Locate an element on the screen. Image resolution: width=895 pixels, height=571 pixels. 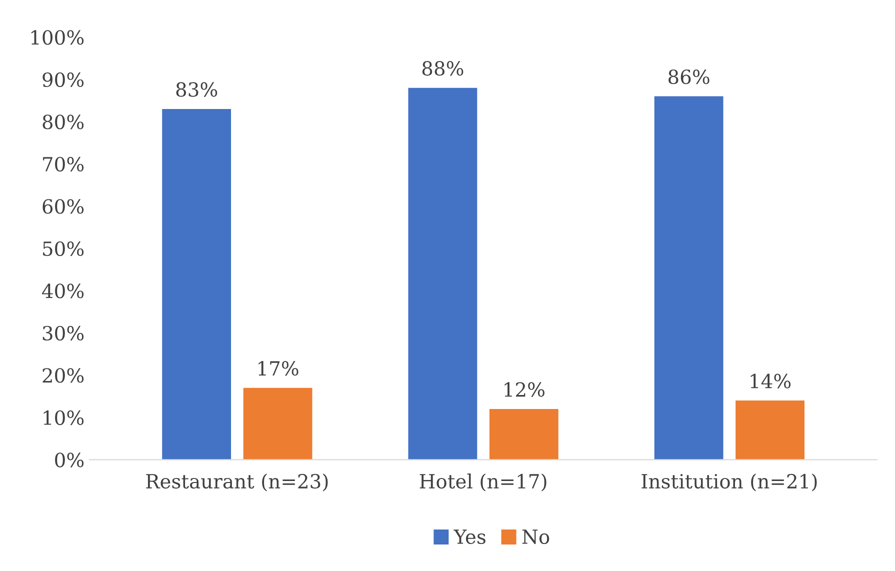
y-tick-label: 0% is located at coordinates (69, 460).